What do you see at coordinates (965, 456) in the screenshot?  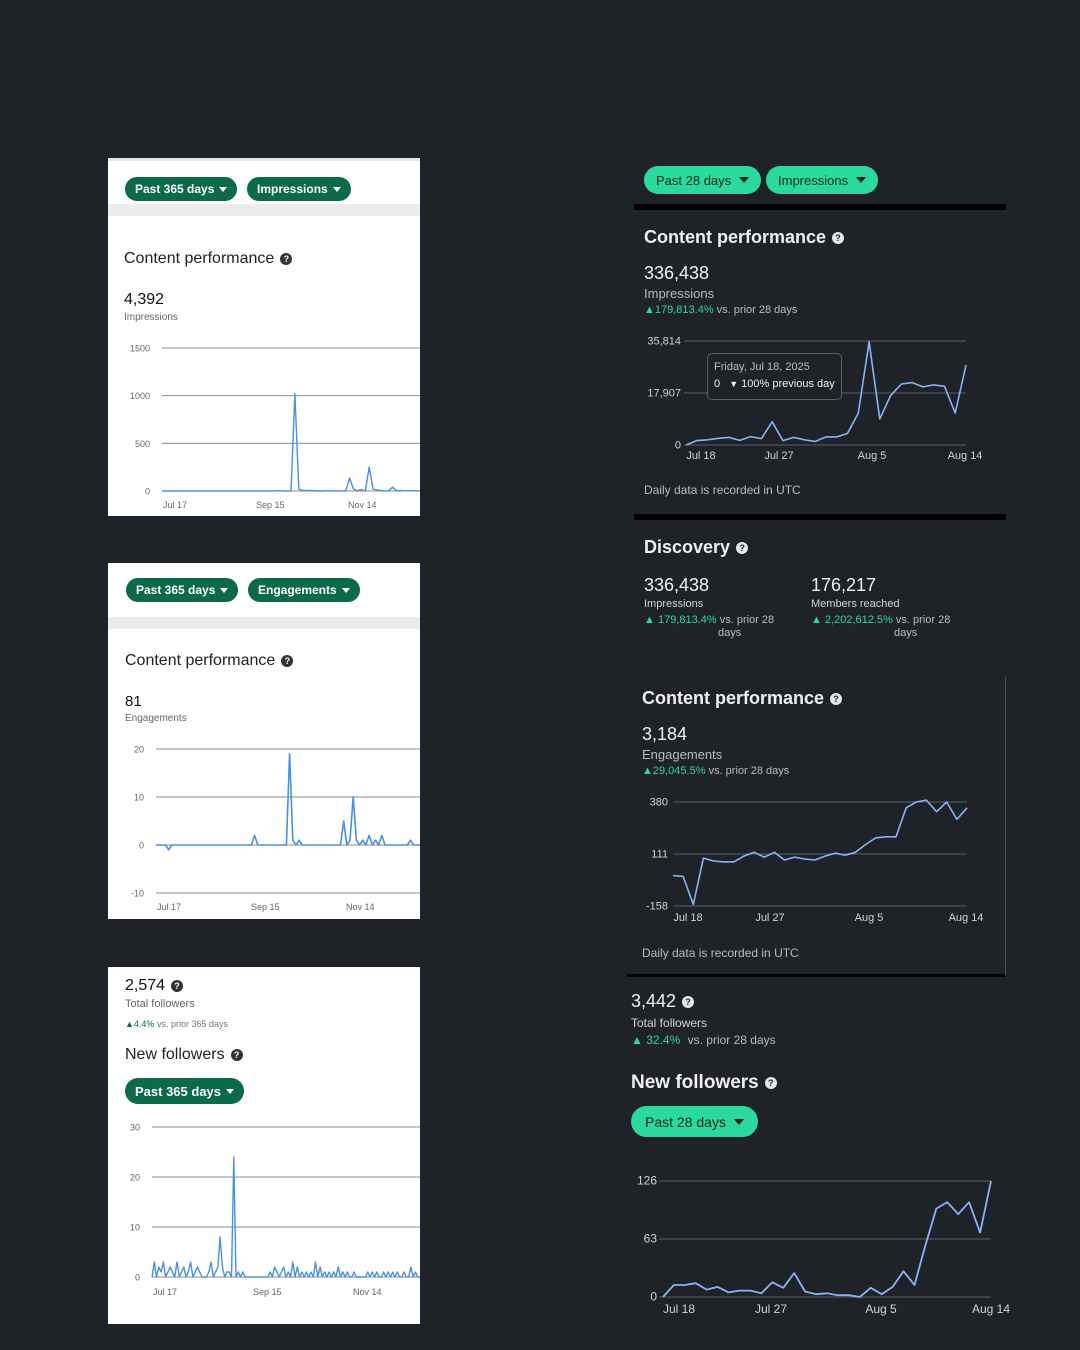 I see `x-tick-label: Aug 14` at bounding box center [965, 456].